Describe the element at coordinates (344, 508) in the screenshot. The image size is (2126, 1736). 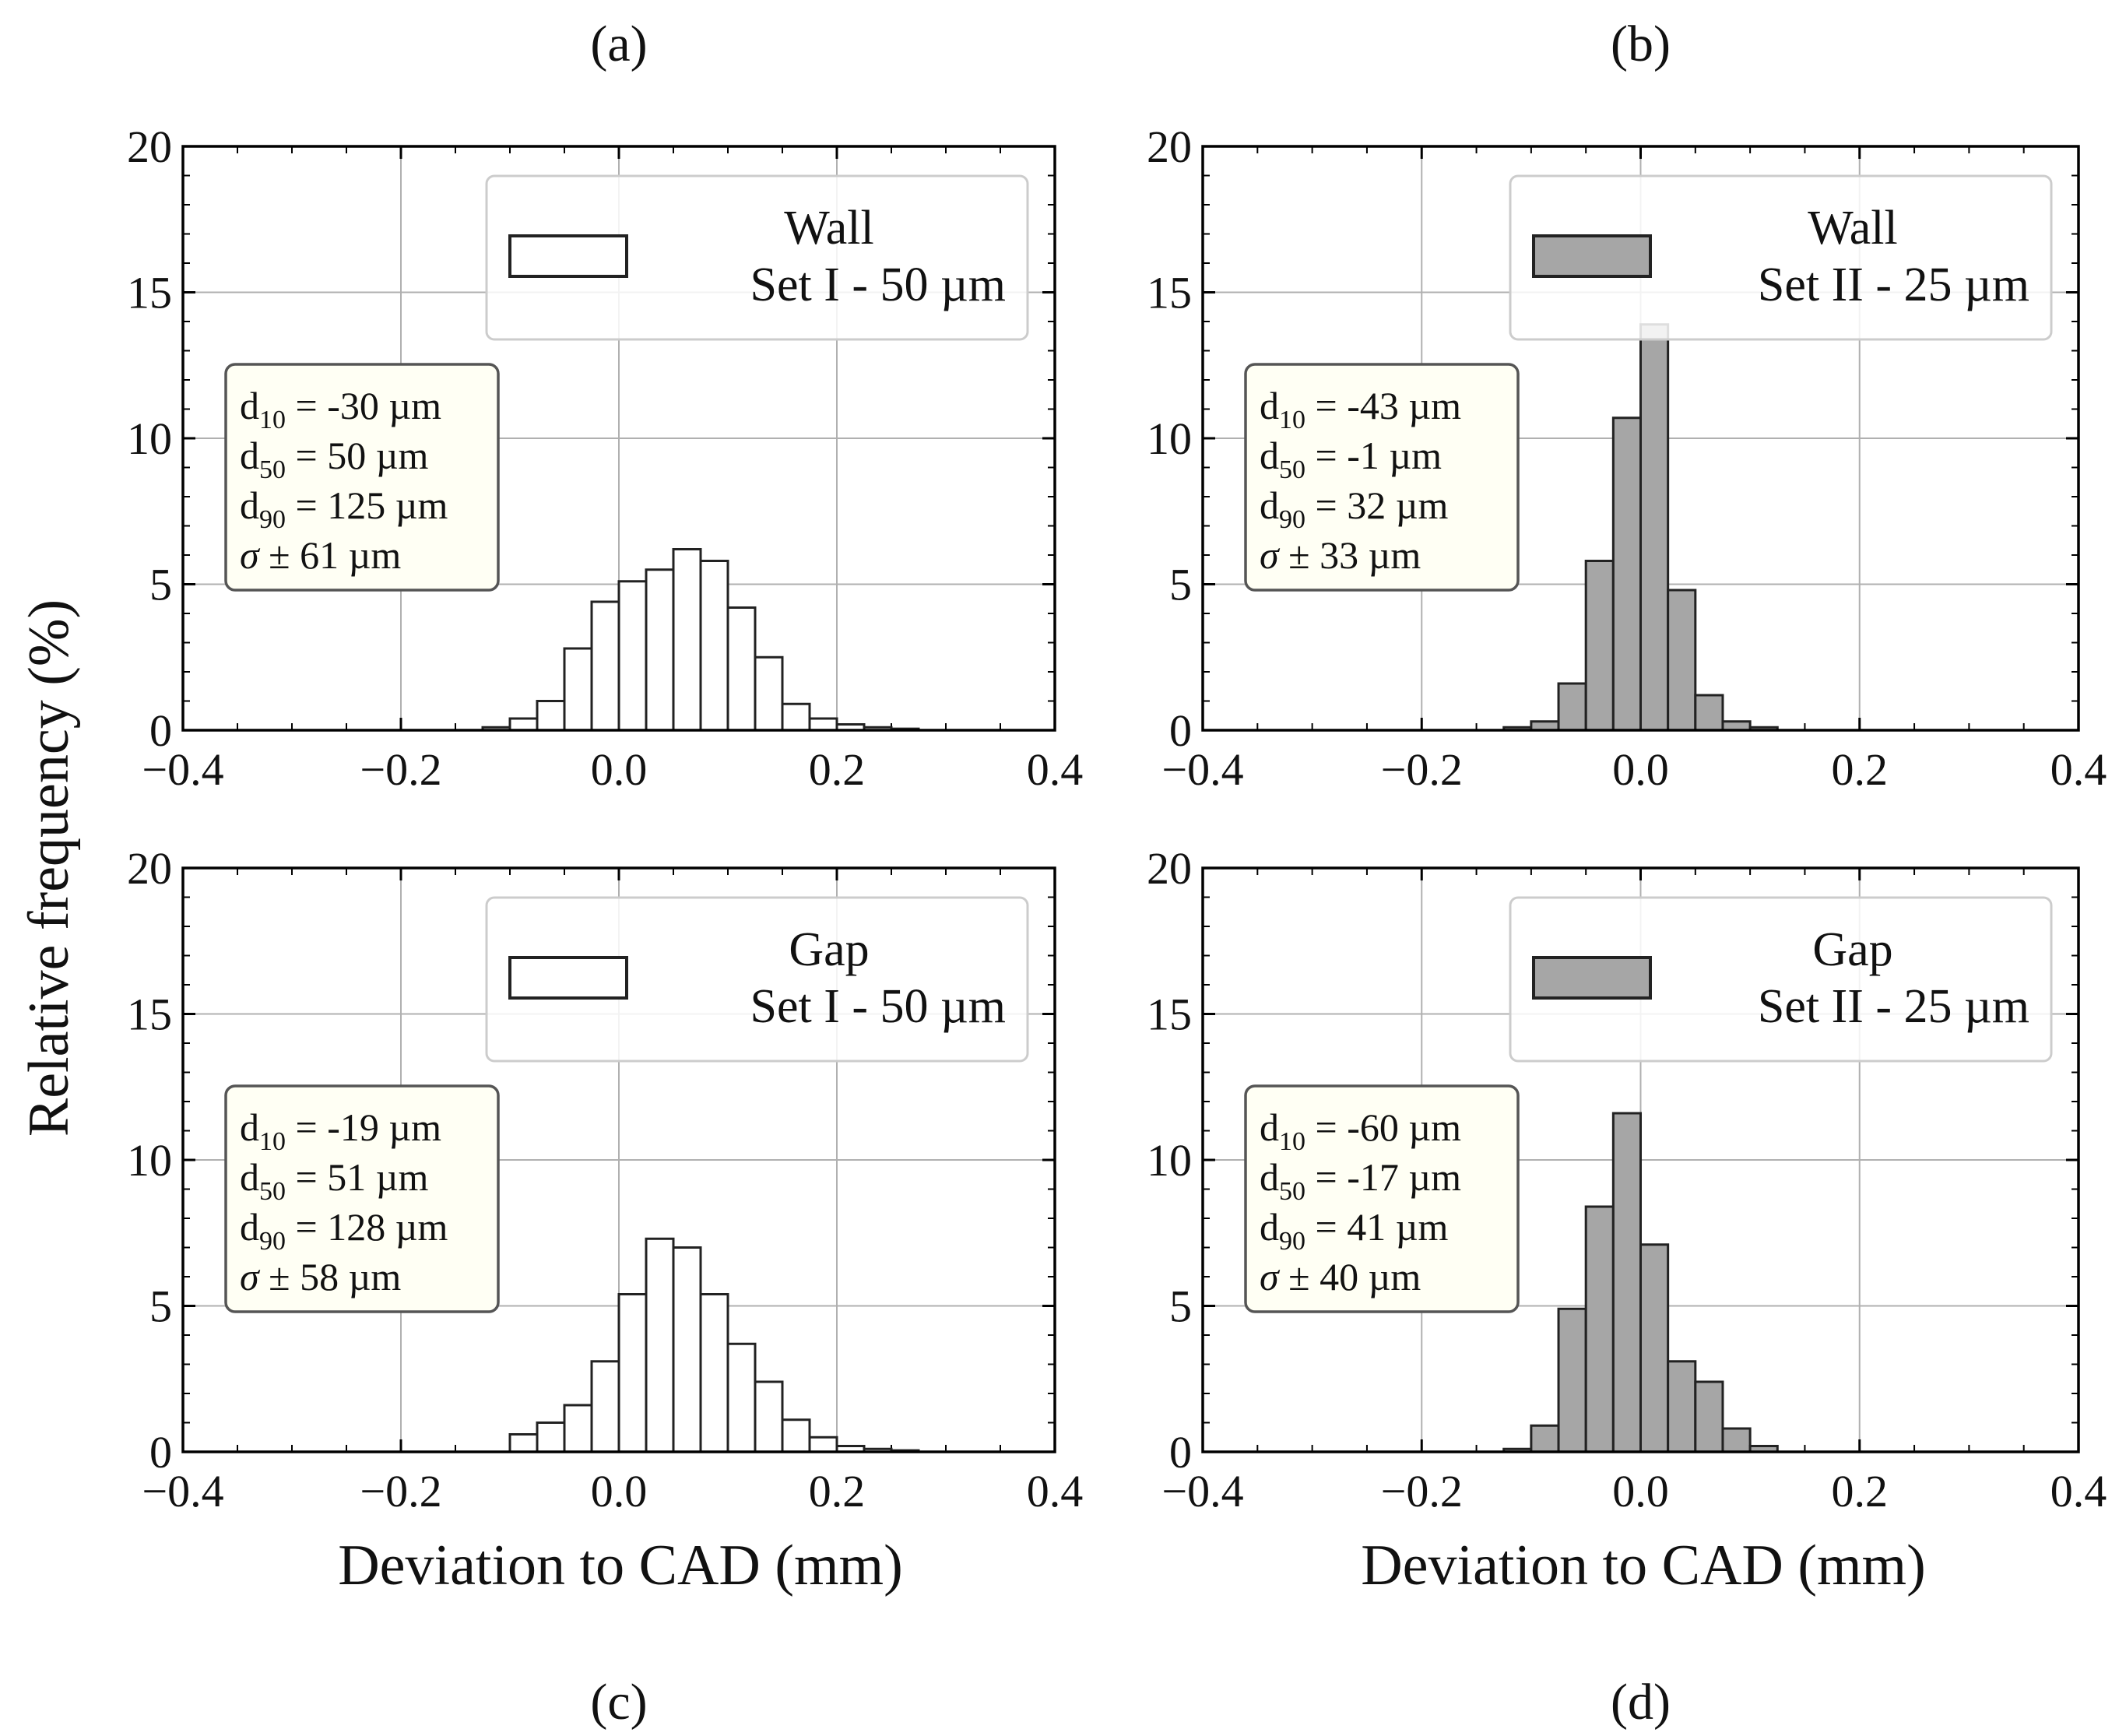
I see `stats-row: d90 = 125 µm` at that location.